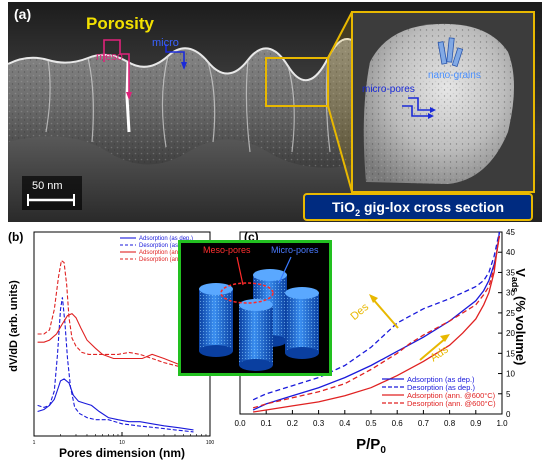 This screenshot has height=474, width=550. Describe the element at coordinates (343, 207) in the screenshot. I see `caption-prefix: TiO` at that location.